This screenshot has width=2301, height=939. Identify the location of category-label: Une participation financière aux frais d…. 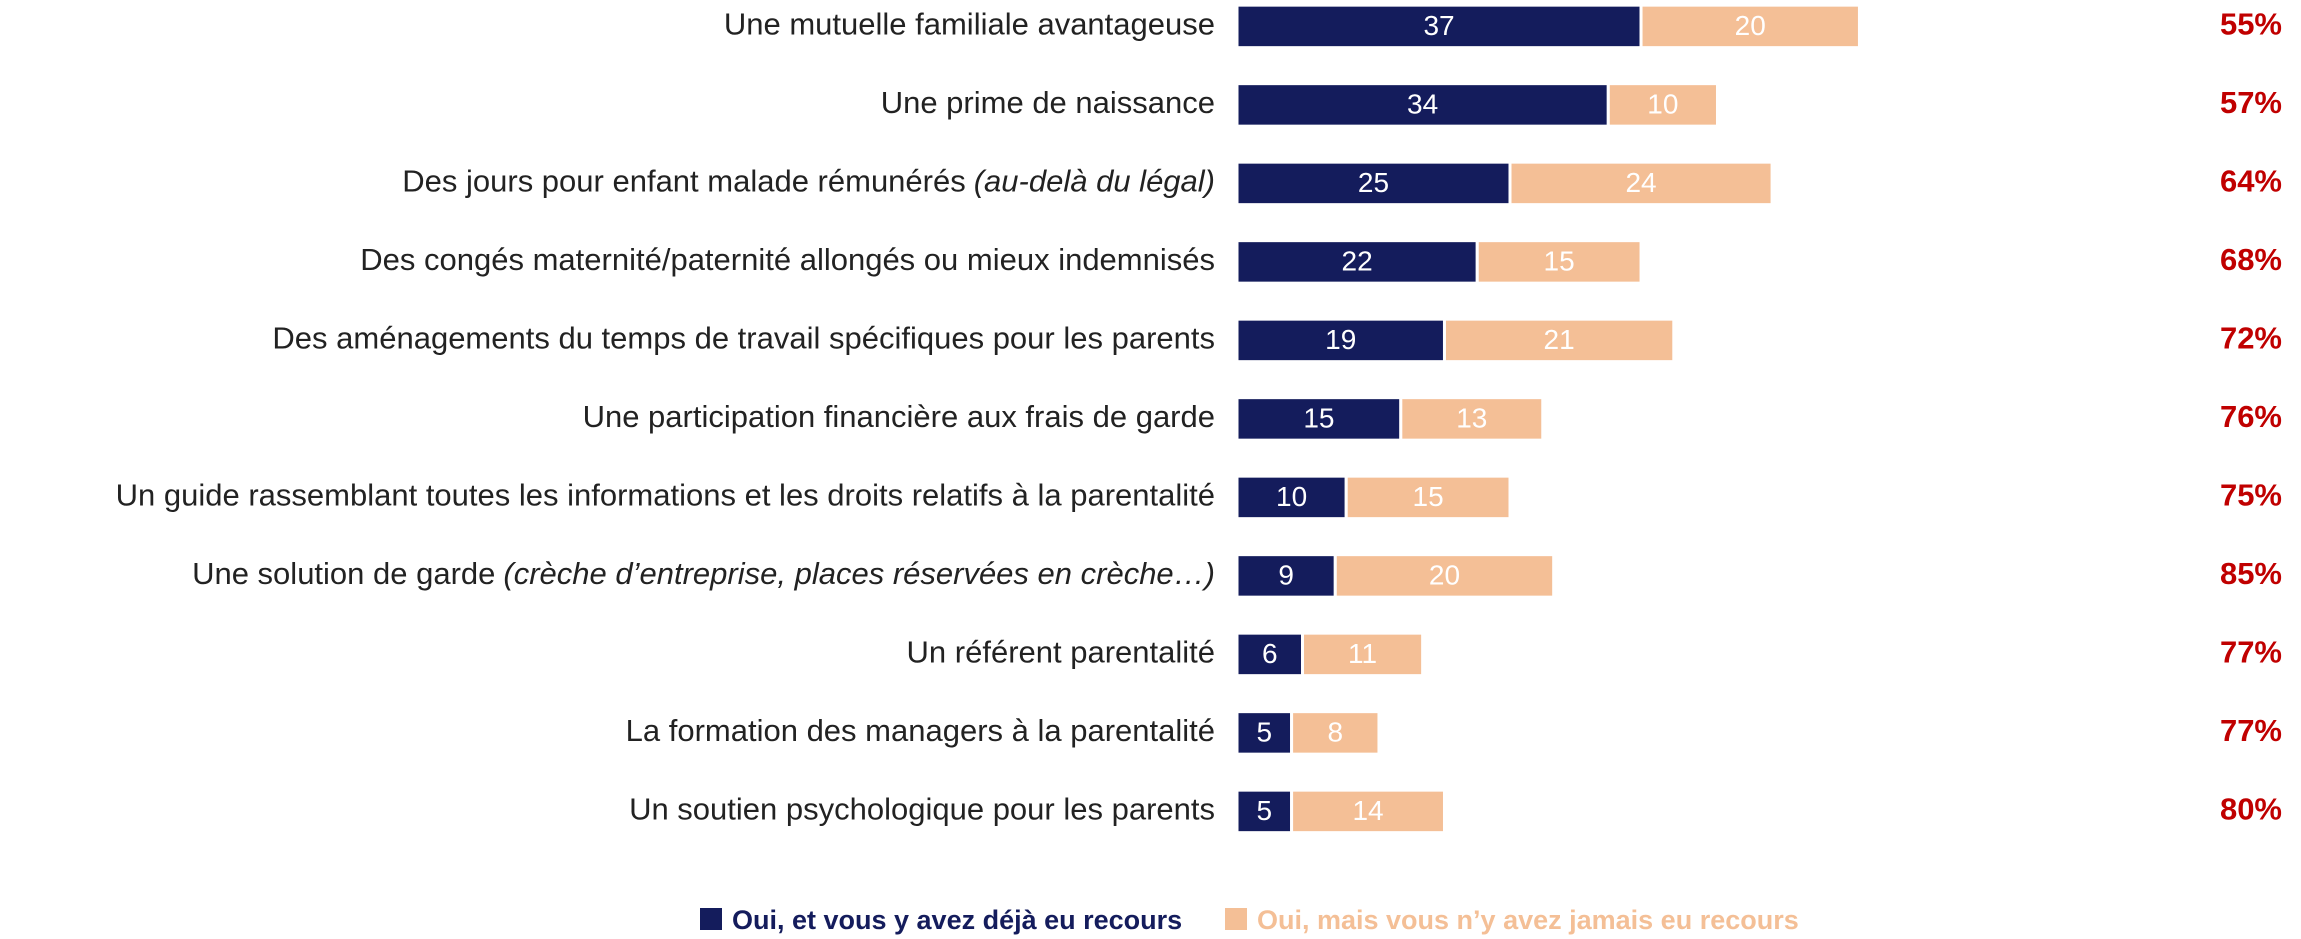
(899, 416).